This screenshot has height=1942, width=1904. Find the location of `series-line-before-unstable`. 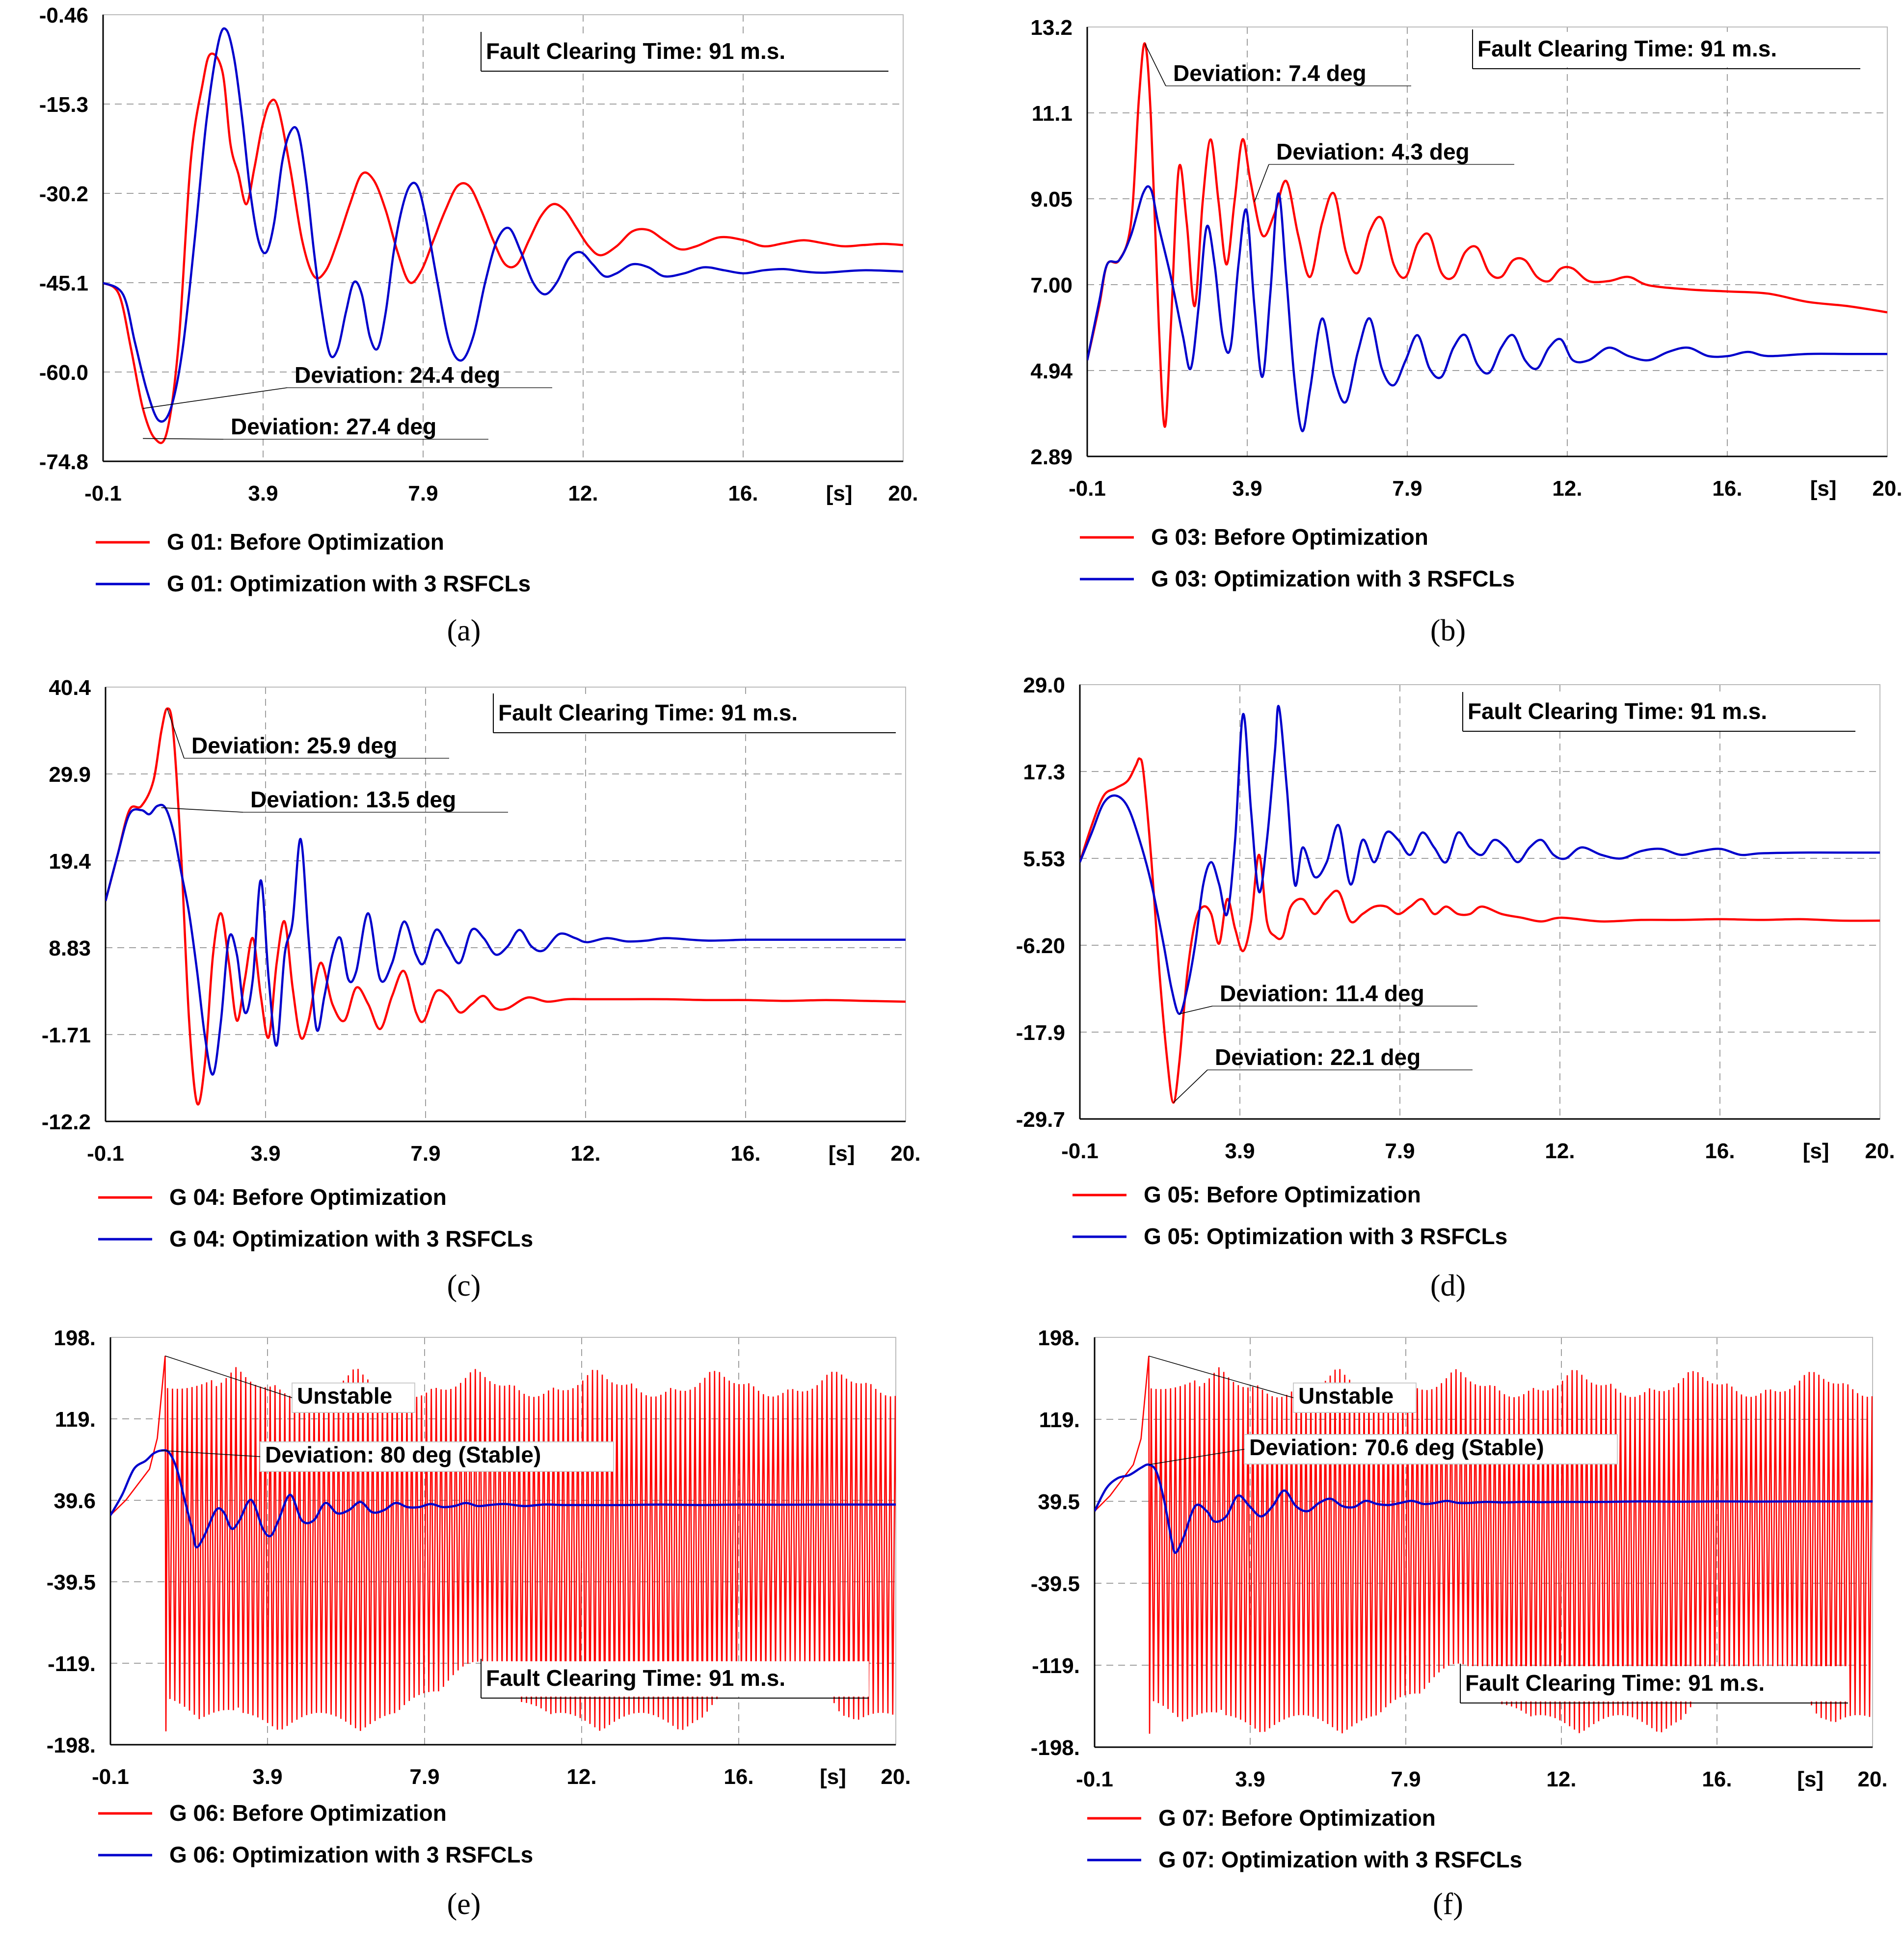

series-line-before-unstable is located at coordinates (503, 1543).